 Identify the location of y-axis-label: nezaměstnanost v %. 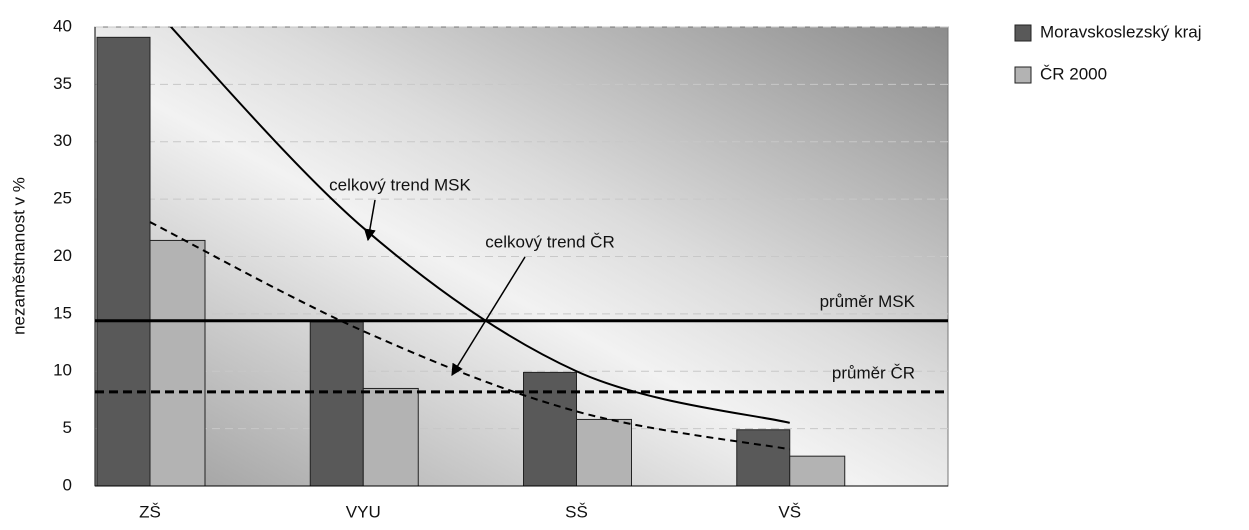
(18, 256).